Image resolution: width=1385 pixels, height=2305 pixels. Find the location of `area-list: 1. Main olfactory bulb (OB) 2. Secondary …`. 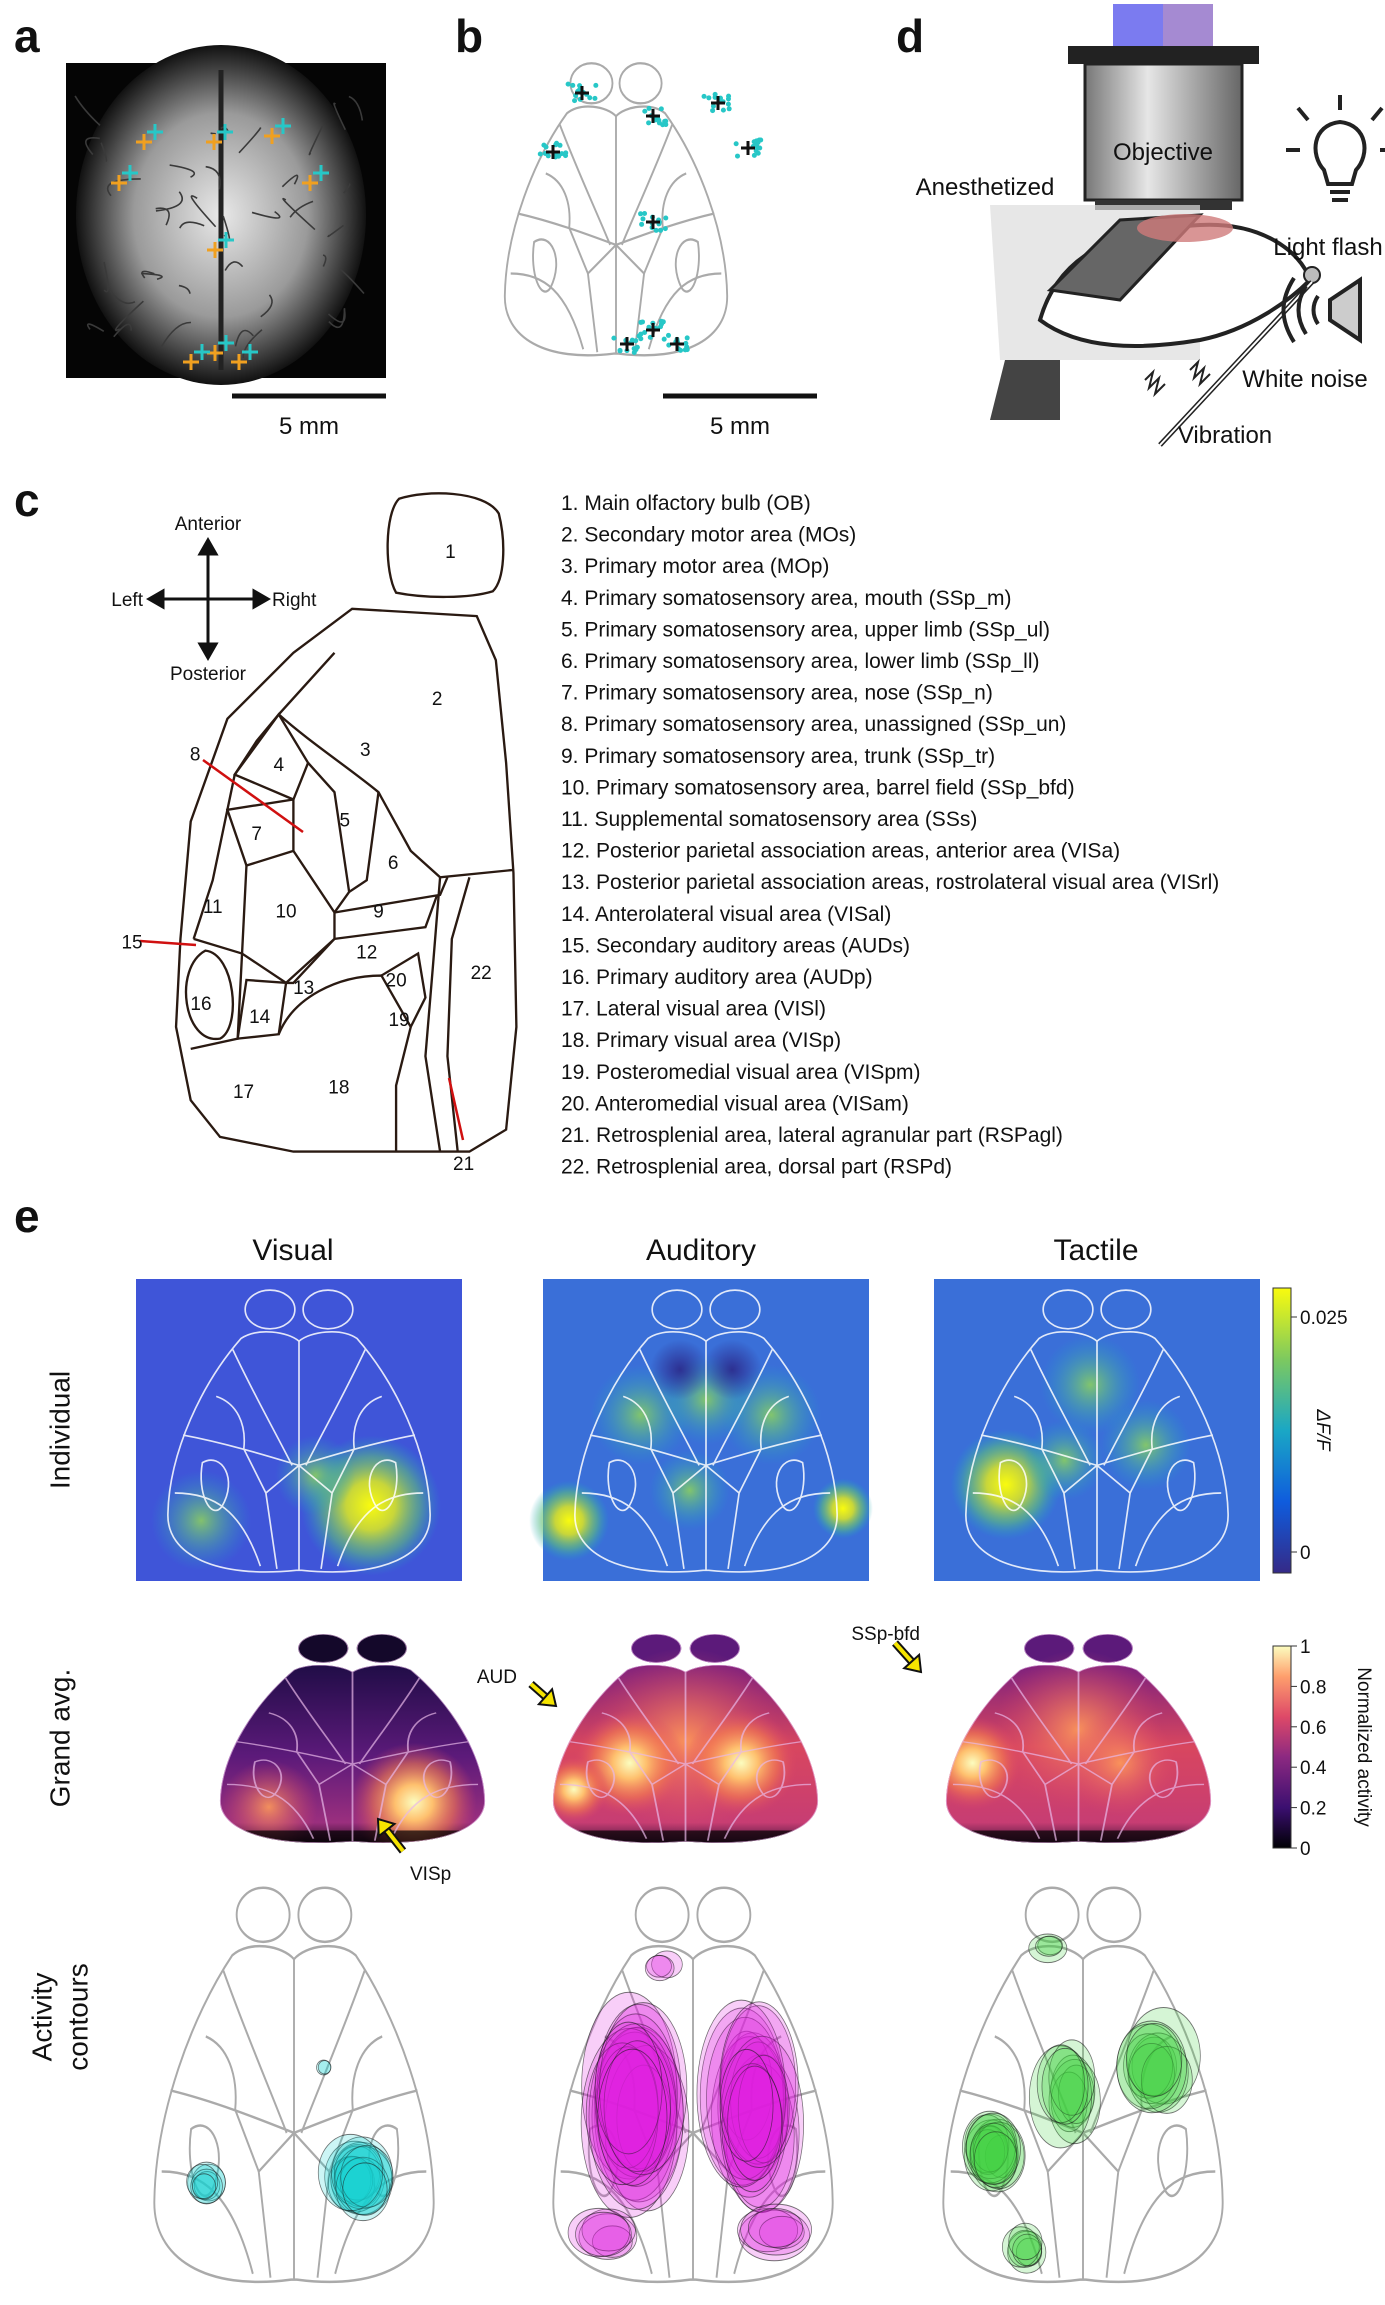

area-list: 1. Main olfactory bulb (OB) 2. Secondary … is located at coordinates (890, 835).